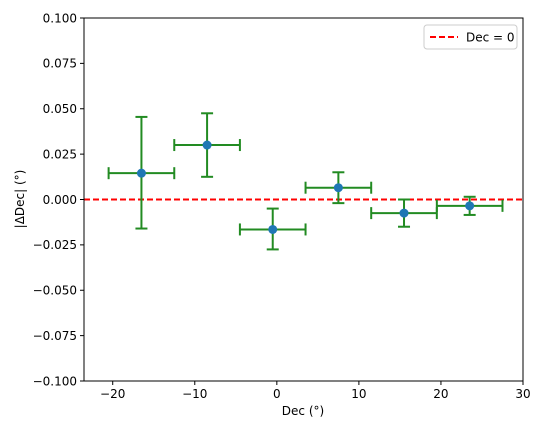  I want to click on points-layer, so click(305, 187).